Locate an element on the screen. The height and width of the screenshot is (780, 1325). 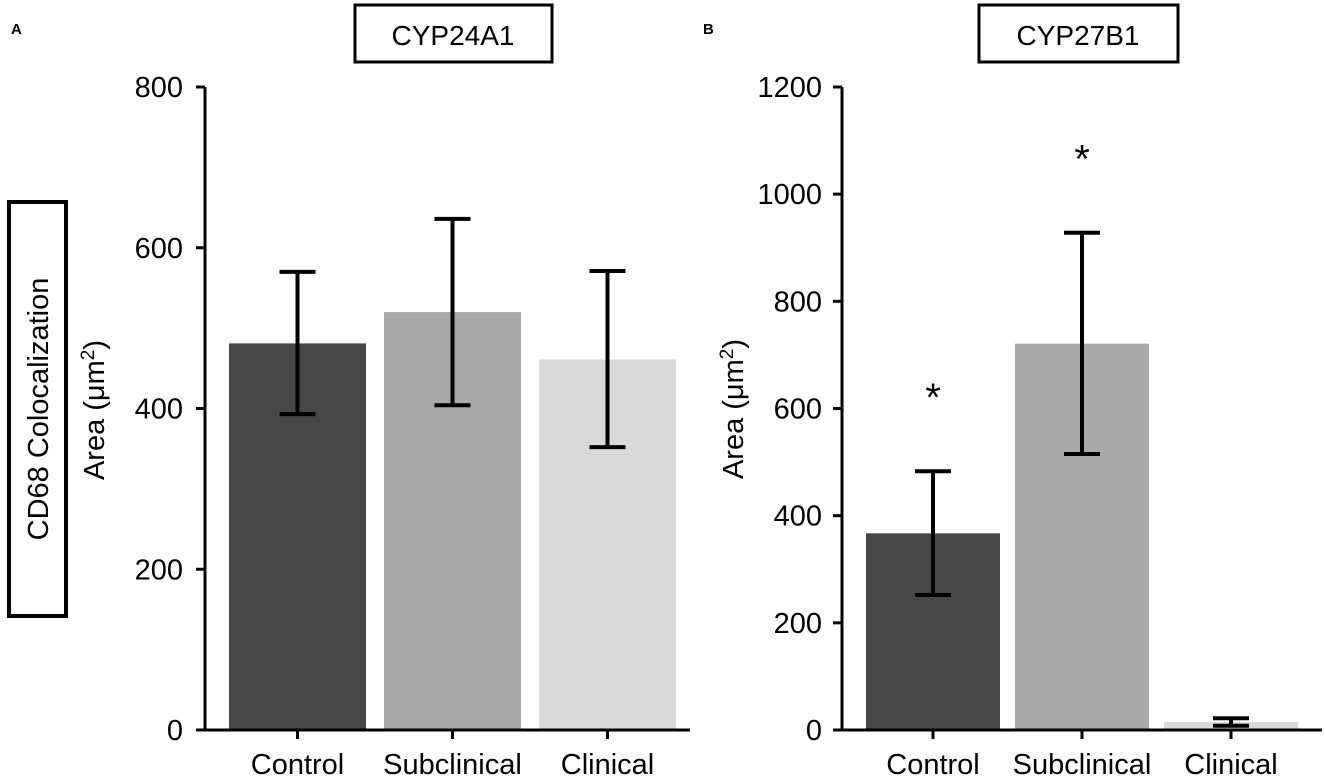
panel-letter: B is located at coordinates (708, 29).